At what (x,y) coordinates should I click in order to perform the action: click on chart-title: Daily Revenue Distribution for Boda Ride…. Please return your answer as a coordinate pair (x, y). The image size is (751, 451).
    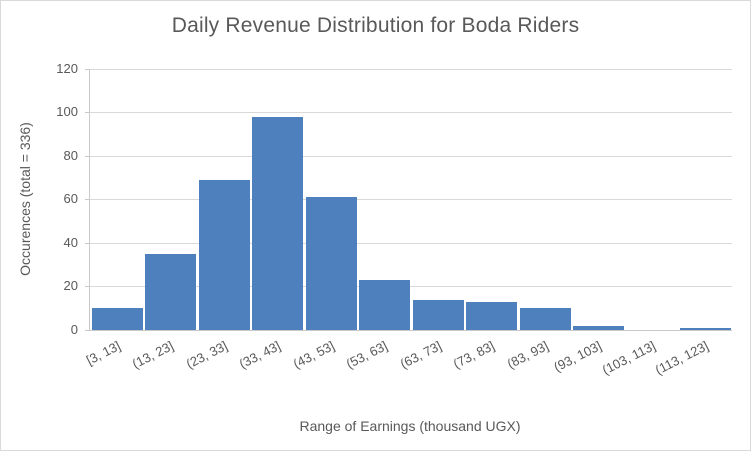
    Looking at the image, I should click on (375, 25).